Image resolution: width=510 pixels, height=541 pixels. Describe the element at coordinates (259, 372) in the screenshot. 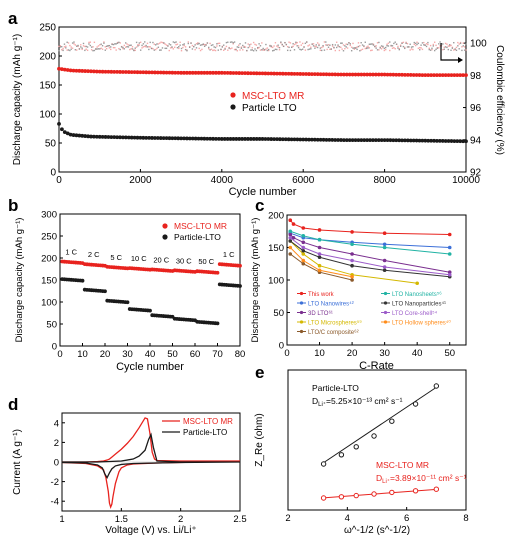

I see `panel-label: e` at that location.